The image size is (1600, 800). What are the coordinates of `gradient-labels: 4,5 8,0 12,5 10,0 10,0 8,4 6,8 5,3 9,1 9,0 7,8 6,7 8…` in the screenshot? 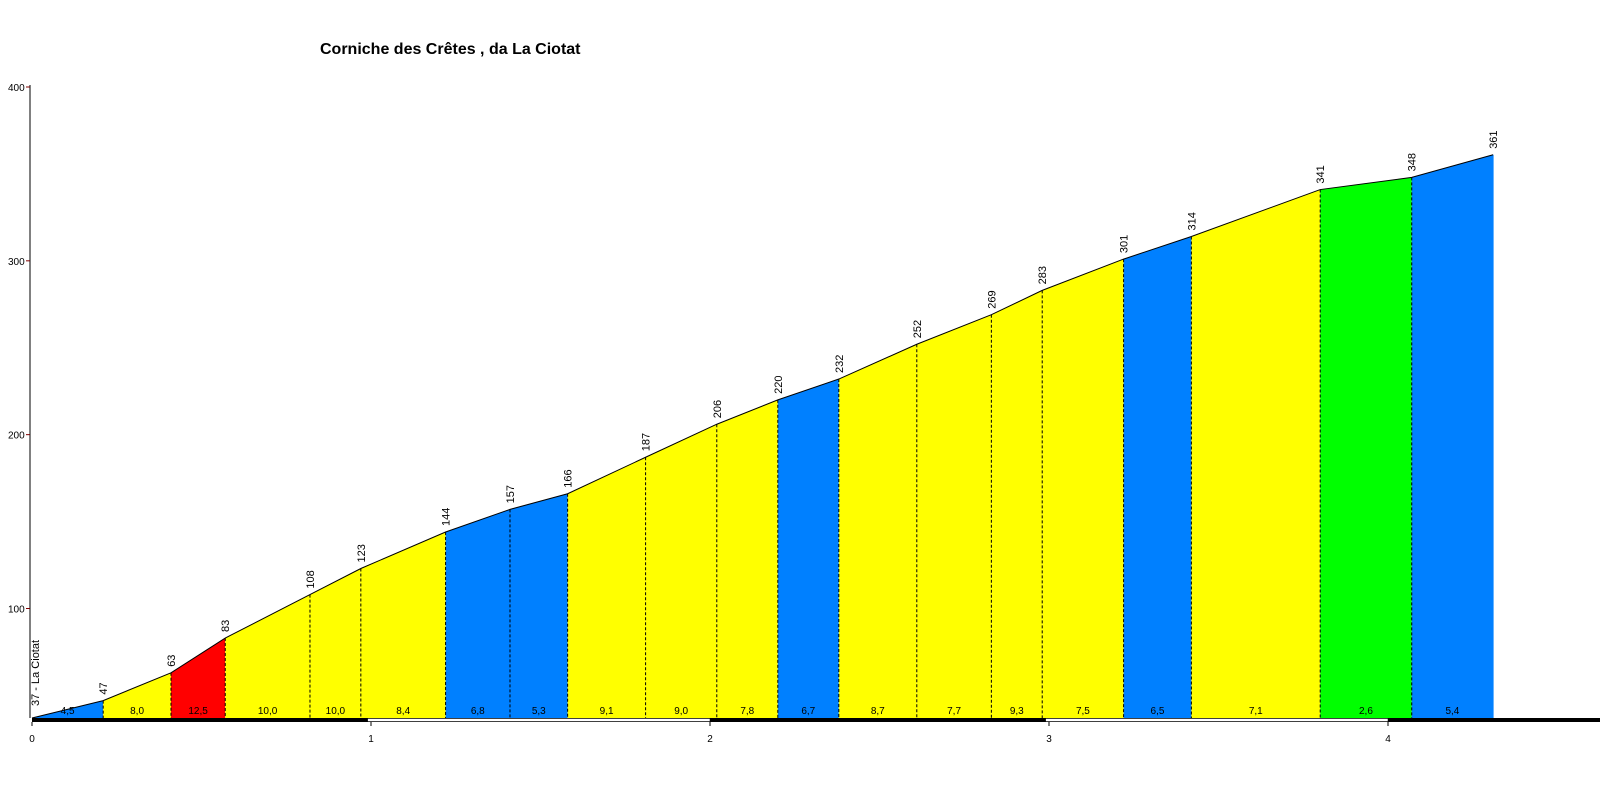 It's located at (760, 711).